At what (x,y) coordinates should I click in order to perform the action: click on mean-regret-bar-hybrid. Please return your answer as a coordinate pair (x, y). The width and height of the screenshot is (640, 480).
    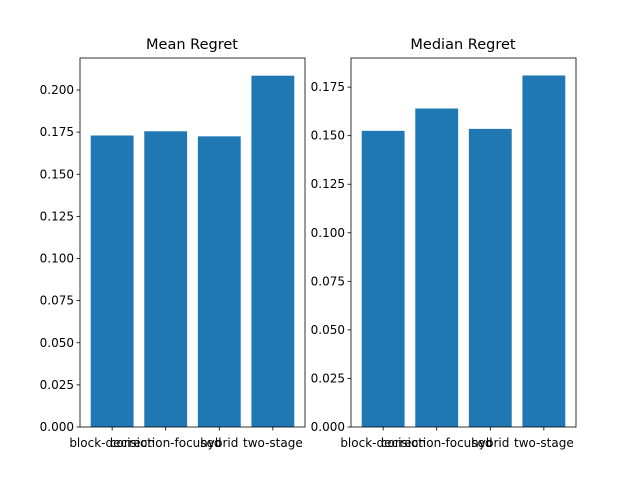
    Looking at the image, I should click on (219, 282).